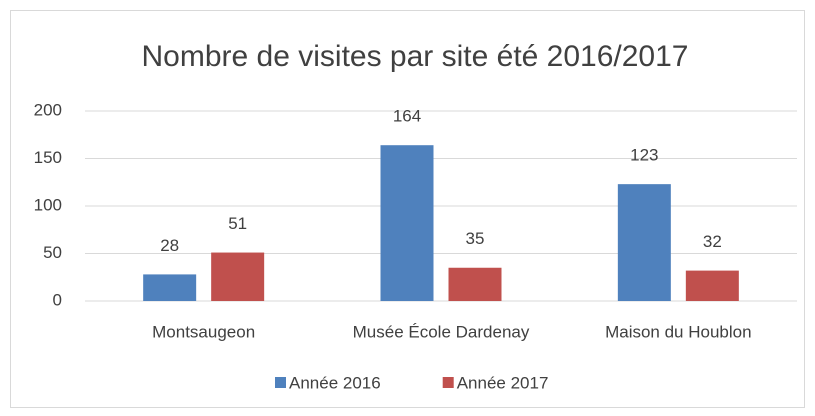 Image resolution: width=815 pixels, height=416 pixels. What do you see at coordinates (169, 245) in the screenshot?
I see `value-label: 28` at bounding box center [169, 245].